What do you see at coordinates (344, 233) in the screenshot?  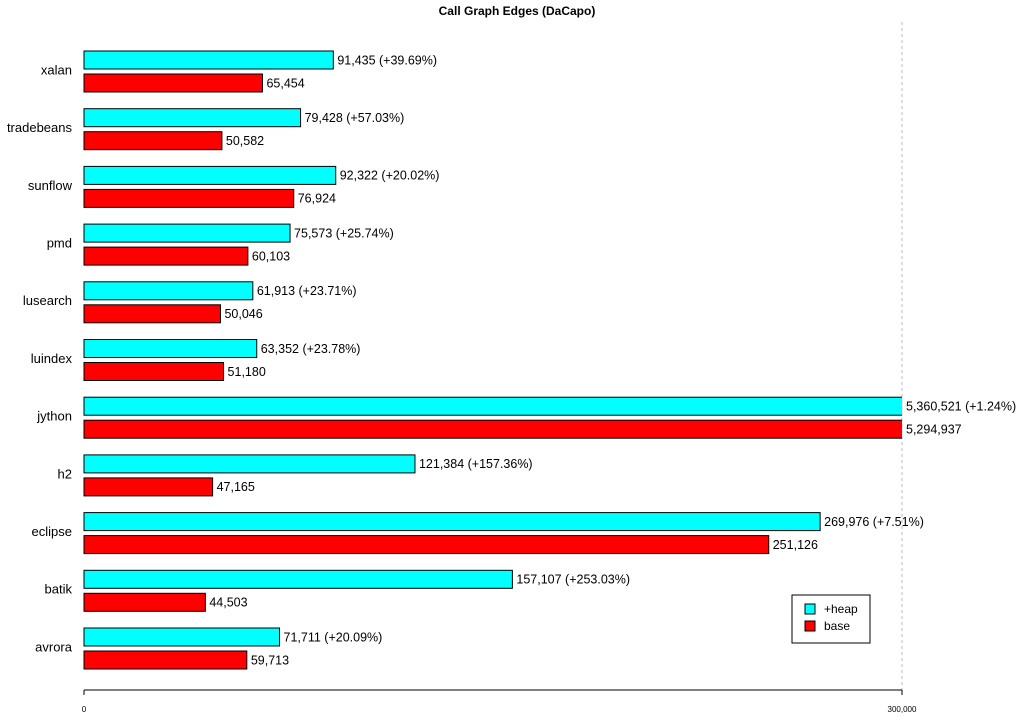 I see `value-label: 75,573 (+25.74%)` at bounding box center [344, 233].